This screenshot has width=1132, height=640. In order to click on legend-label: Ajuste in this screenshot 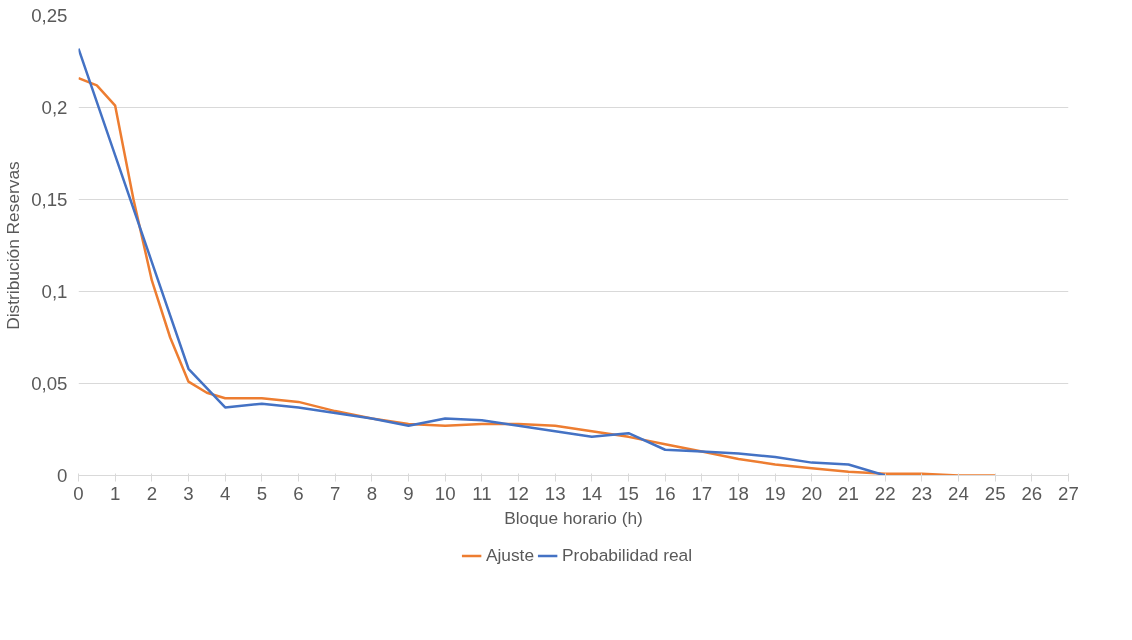, I will do `click(510, 555)`.